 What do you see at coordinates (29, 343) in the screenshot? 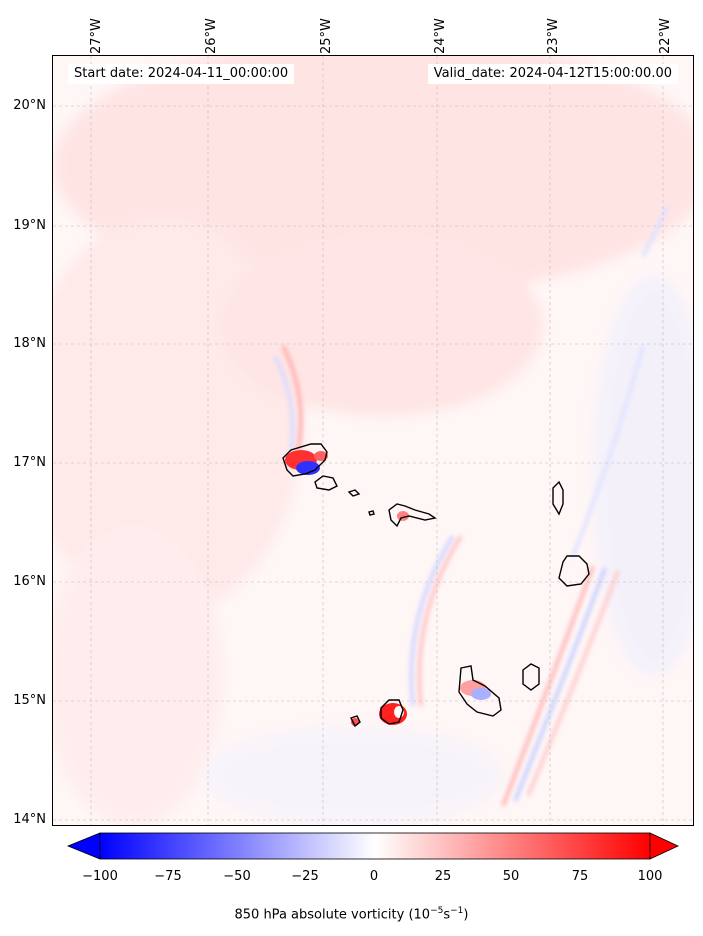
I see `lat-label-18n: 18°N` at bounding box center [29, 343].